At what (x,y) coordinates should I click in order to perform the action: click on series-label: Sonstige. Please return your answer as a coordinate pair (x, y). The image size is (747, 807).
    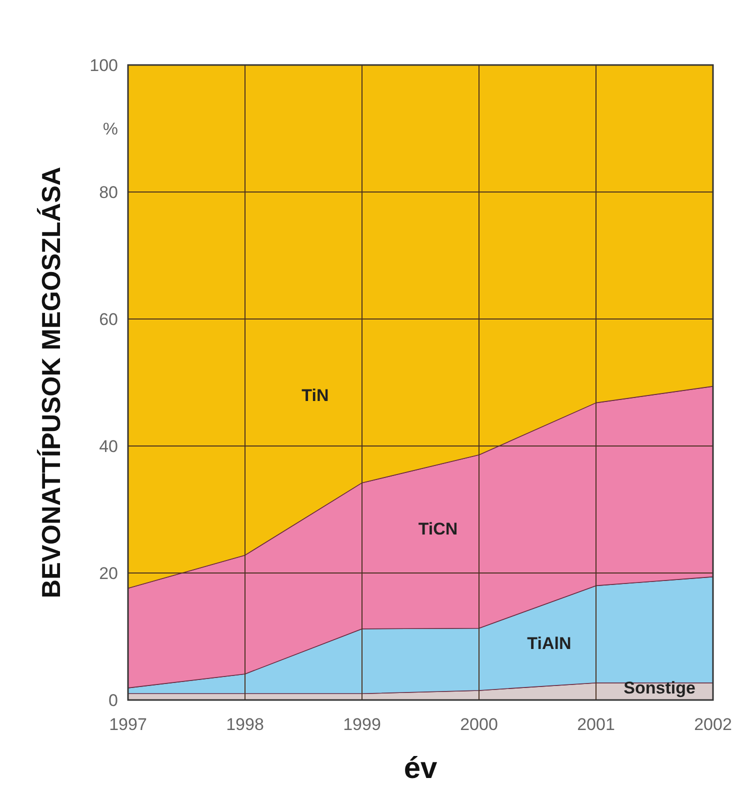
    Looking at the image, I should click on (660, 688).